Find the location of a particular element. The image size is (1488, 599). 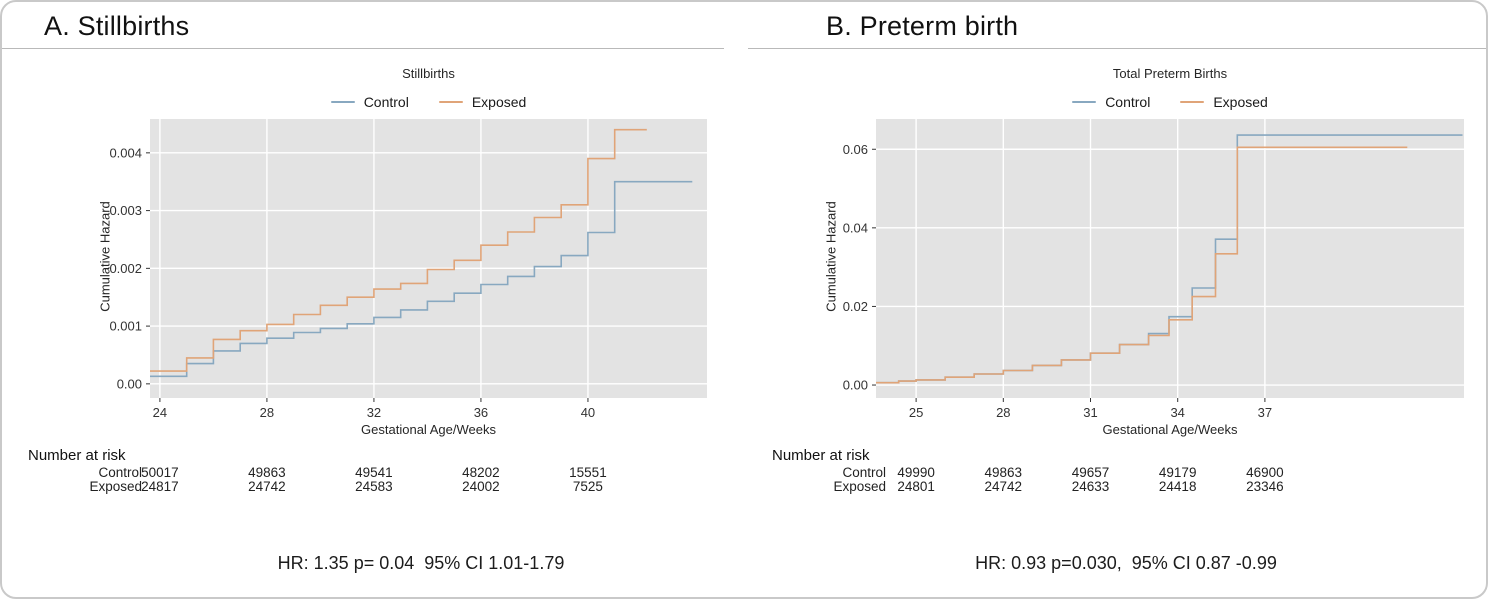

risk-row-control: Control 50017 49863 49541 48202 15551 is located at coordinates (374, 472).